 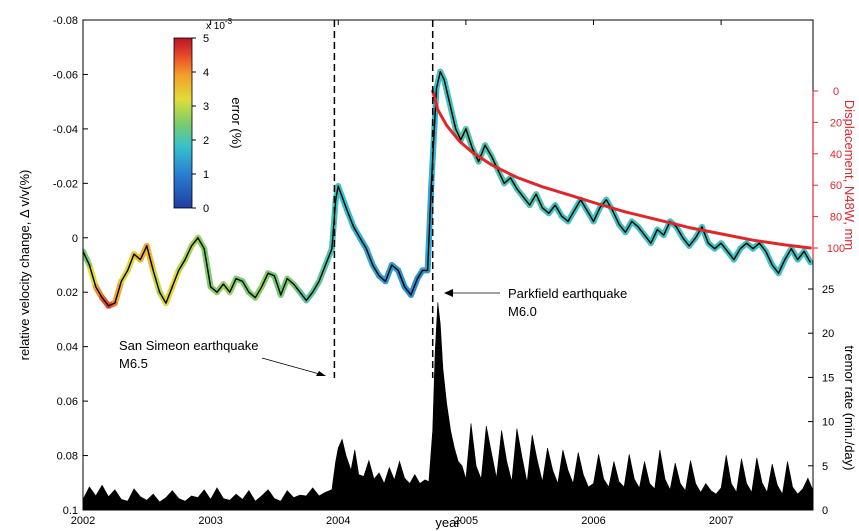 What do you see at coordinates (67, 402) in the screenshot?
I see `left-tick-label: 0.06` at bounding box center [67, 402].